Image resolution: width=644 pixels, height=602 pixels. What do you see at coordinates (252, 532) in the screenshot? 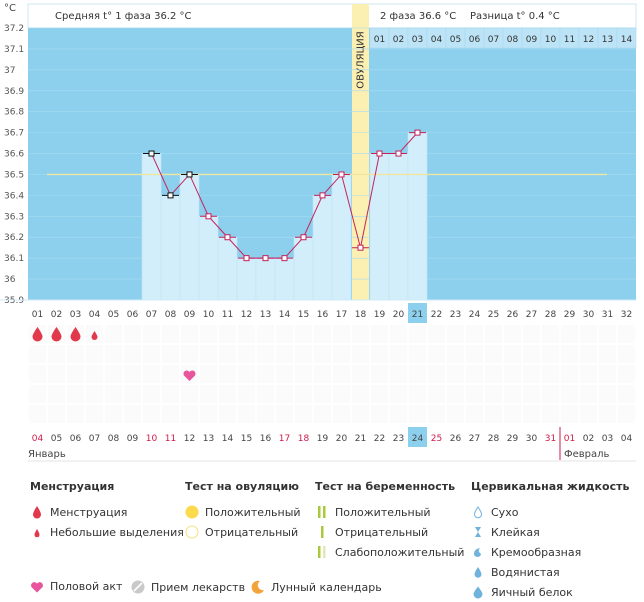
I see `legend-label: Отрицательный` at bounding box center [252, 532].